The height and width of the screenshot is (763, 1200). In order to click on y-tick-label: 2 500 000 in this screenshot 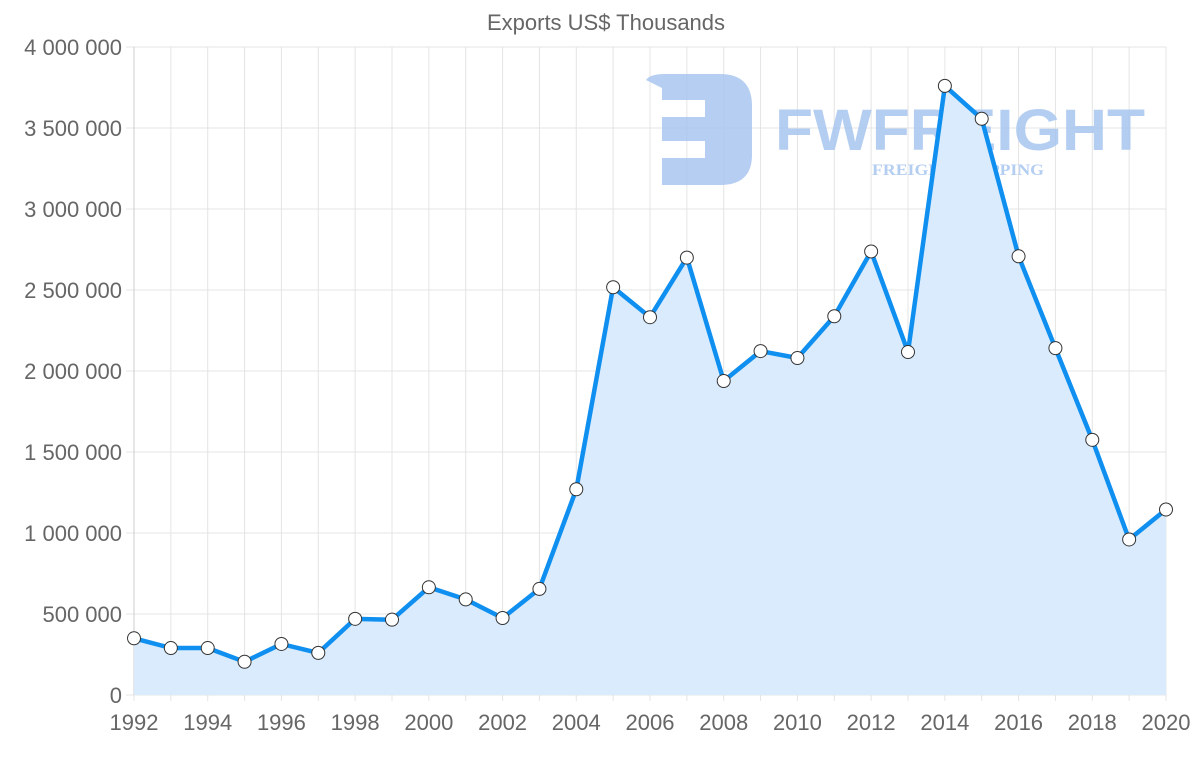, I will do `click(73, 290)`.